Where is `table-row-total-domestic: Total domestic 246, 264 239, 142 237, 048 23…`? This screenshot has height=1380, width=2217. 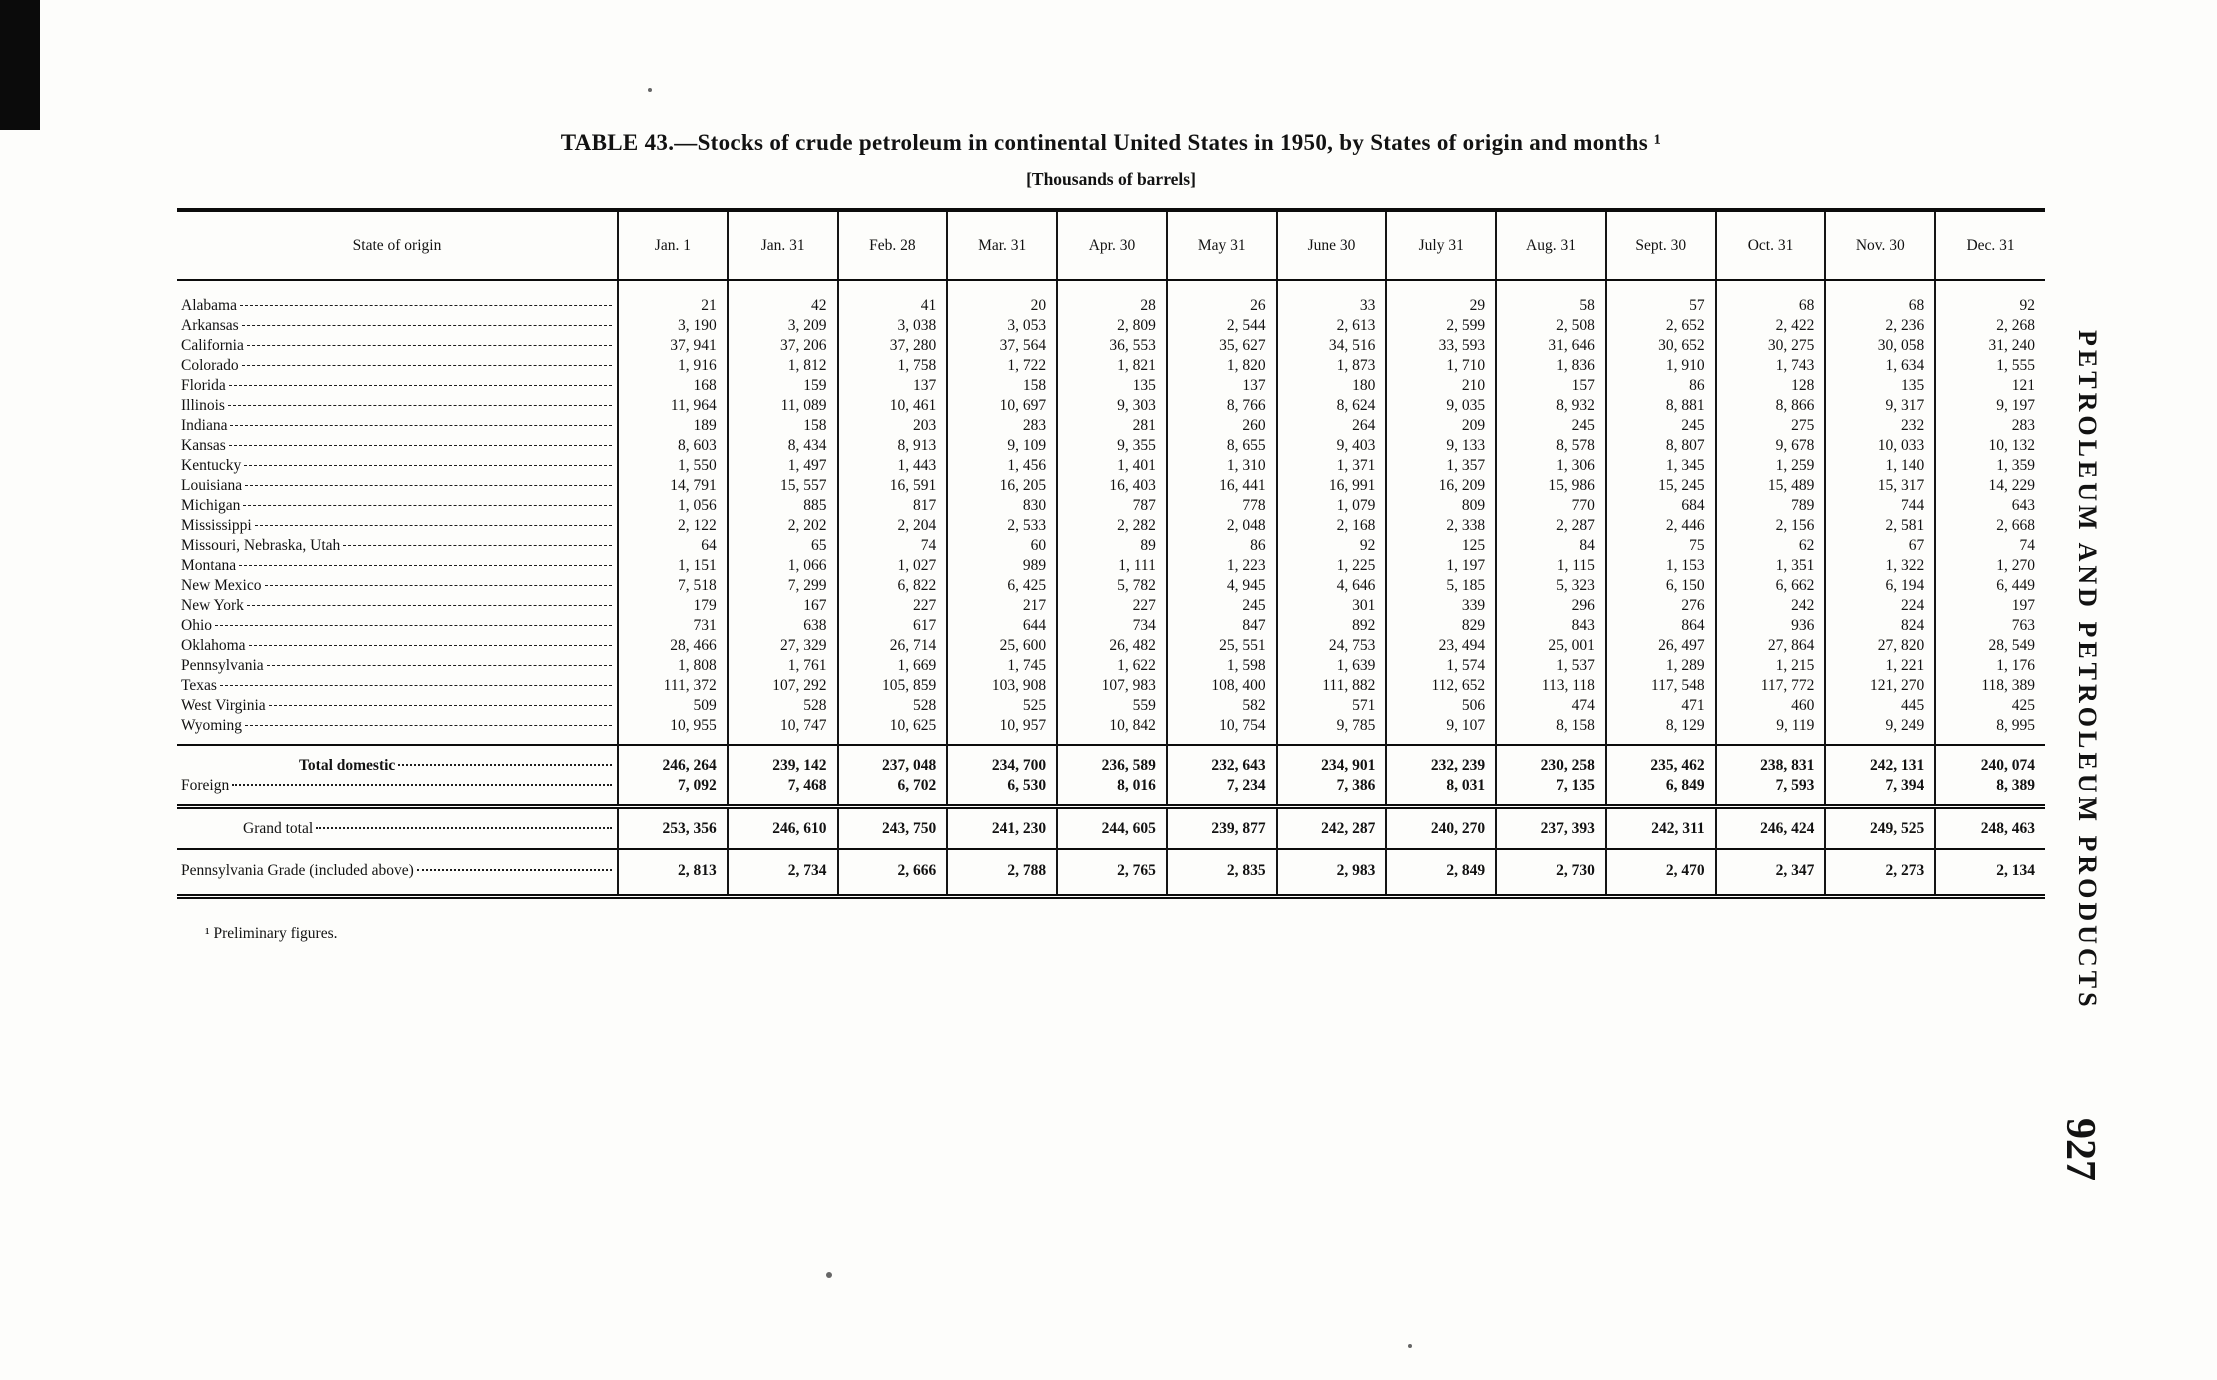 table-row-total-domestic: Total domestic 246, 264 239, 142 237, 048 23… is located at coordinates (1111, 760).